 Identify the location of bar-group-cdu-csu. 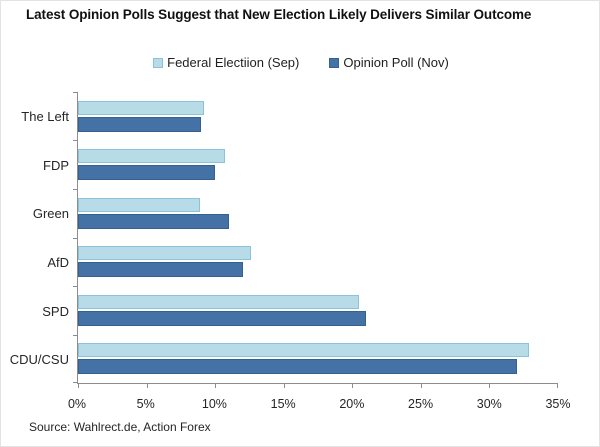
(318, 359).